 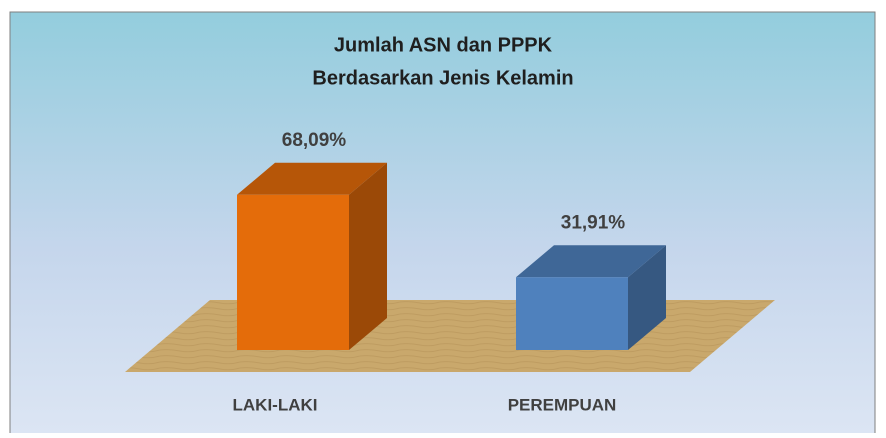 What do you see at coordinates (314, 140) in the screenshot?
I see `data-label: 68,09%` at bounding box center [314, 140].